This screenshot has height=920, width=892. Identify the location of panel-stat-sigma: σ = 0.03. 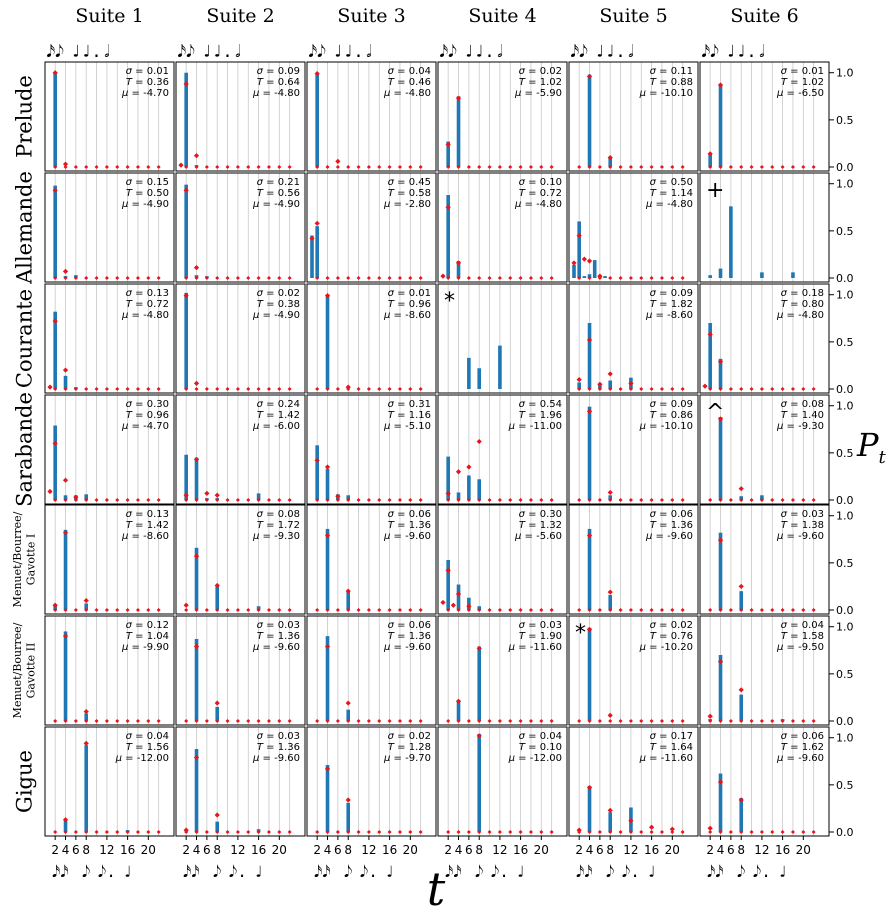
(278, 736).